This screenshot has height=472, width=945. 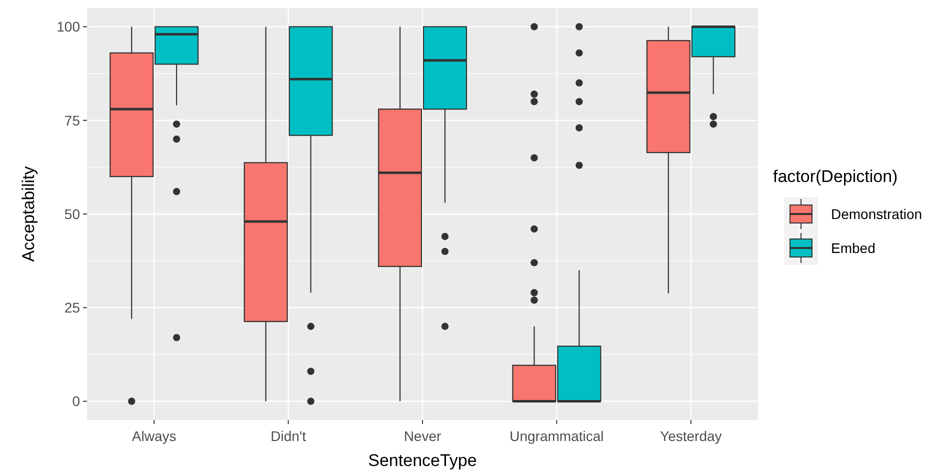 What do you see at coordinates (288, 436) in the screenshot?
I see `x-tick-label: Didn't` at bounding box center [288, 436].